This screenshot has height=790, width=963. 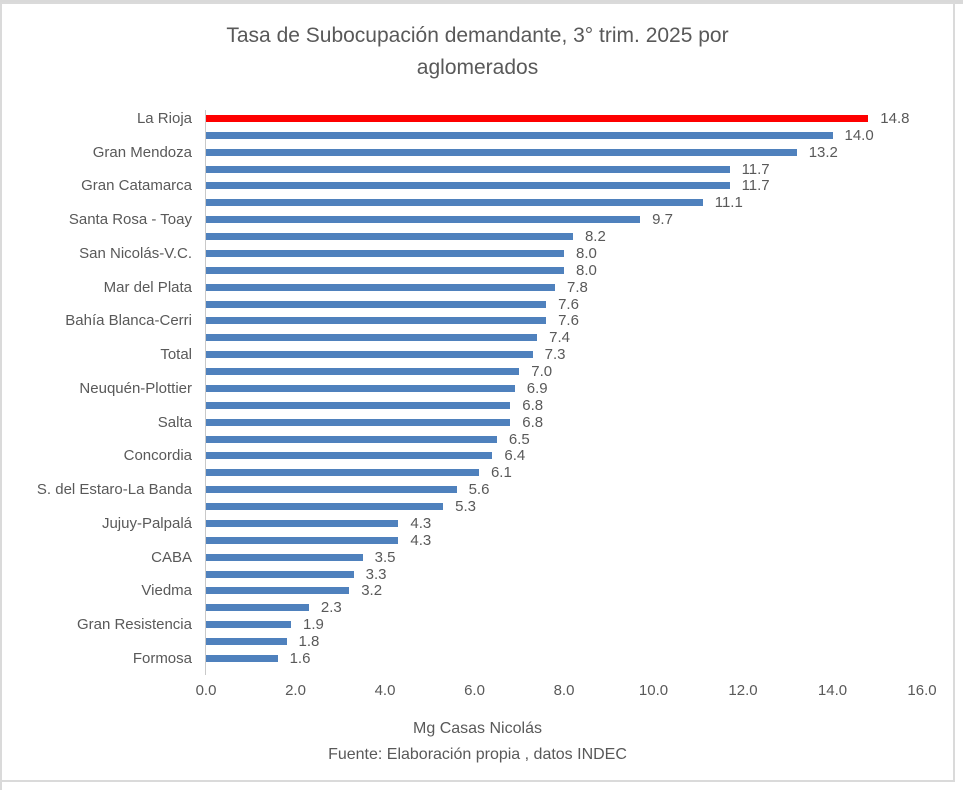 I want to click on value-label: 7.6, so click(x=568, y=304).